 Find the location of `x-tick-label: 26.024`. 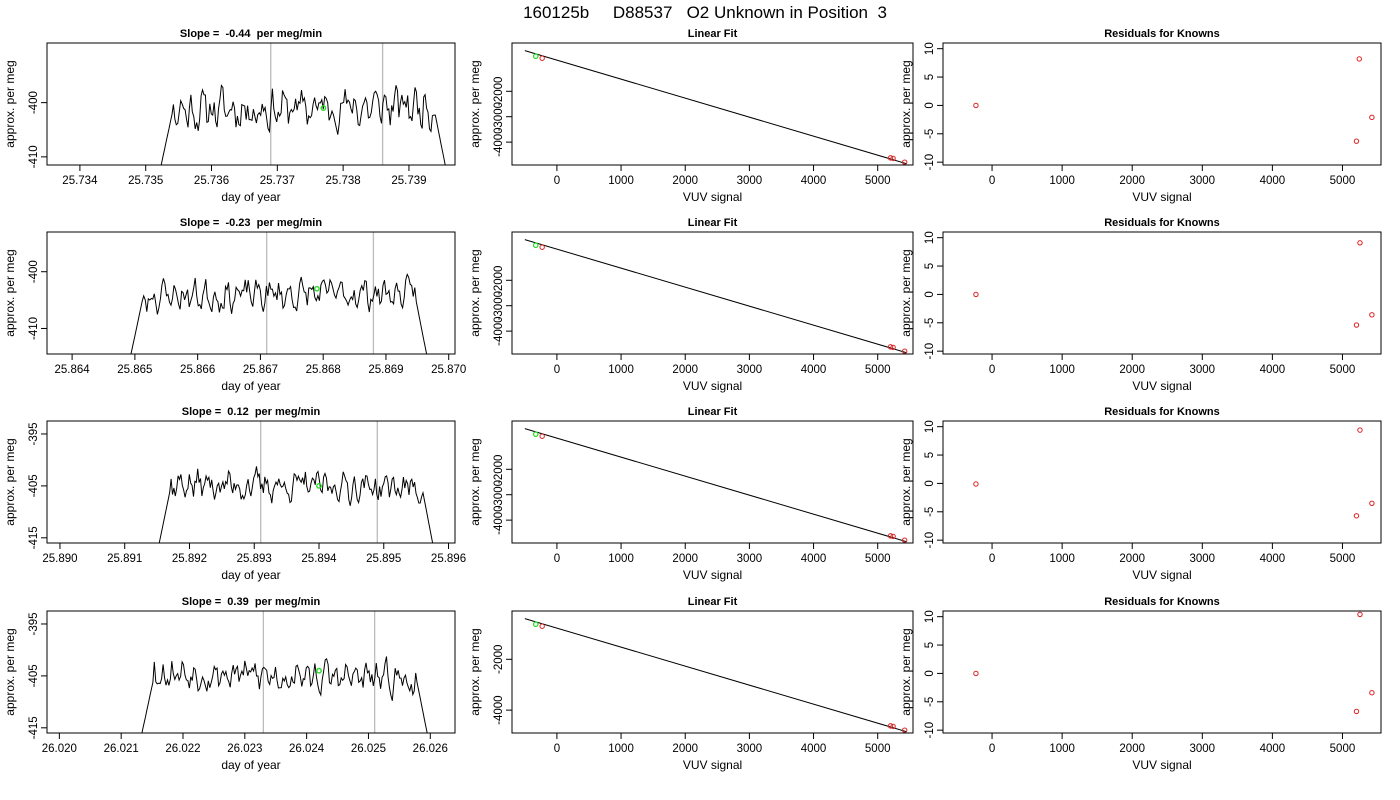

x-tick-label: 26.024 is located at coordinates (307, 749).